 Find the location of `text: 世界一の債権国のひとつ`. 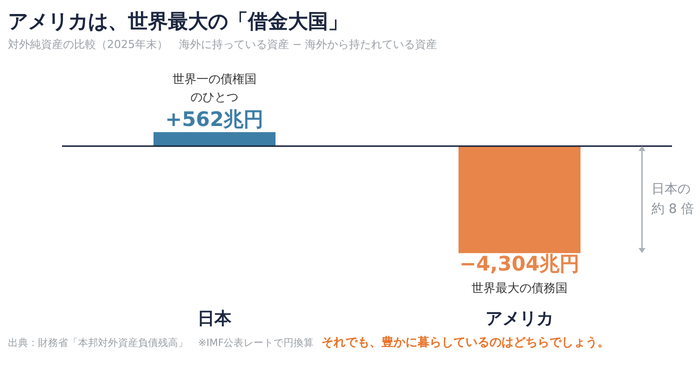

text: 世界一の債権国のひとつ is located at coordinates (215, 88).